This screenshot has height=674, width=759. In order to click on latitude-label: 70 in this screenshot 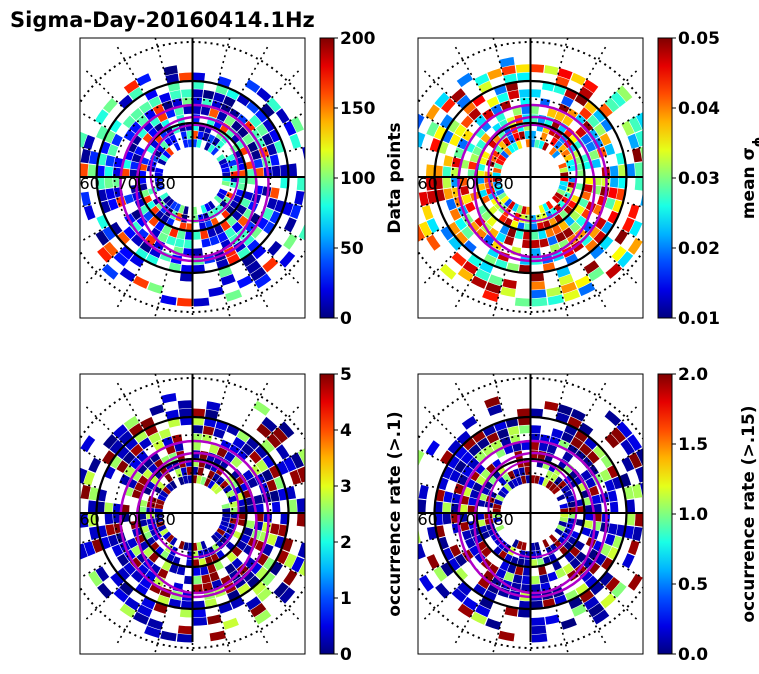, I will do `click(128, 519)`.